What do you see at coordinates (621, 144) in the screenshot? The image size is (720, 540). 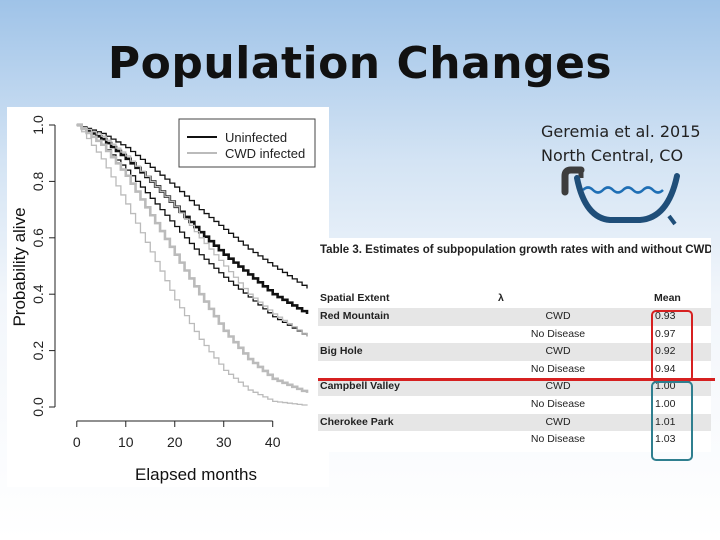 I see `citation: Geremia et al. 2015 North Central, CO` at bounding box center [621, 144].